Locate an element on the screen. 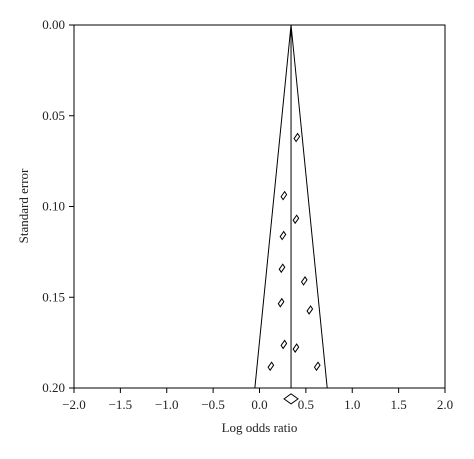  x-tick-label: 0.5 is located at coordinates (306, 404).